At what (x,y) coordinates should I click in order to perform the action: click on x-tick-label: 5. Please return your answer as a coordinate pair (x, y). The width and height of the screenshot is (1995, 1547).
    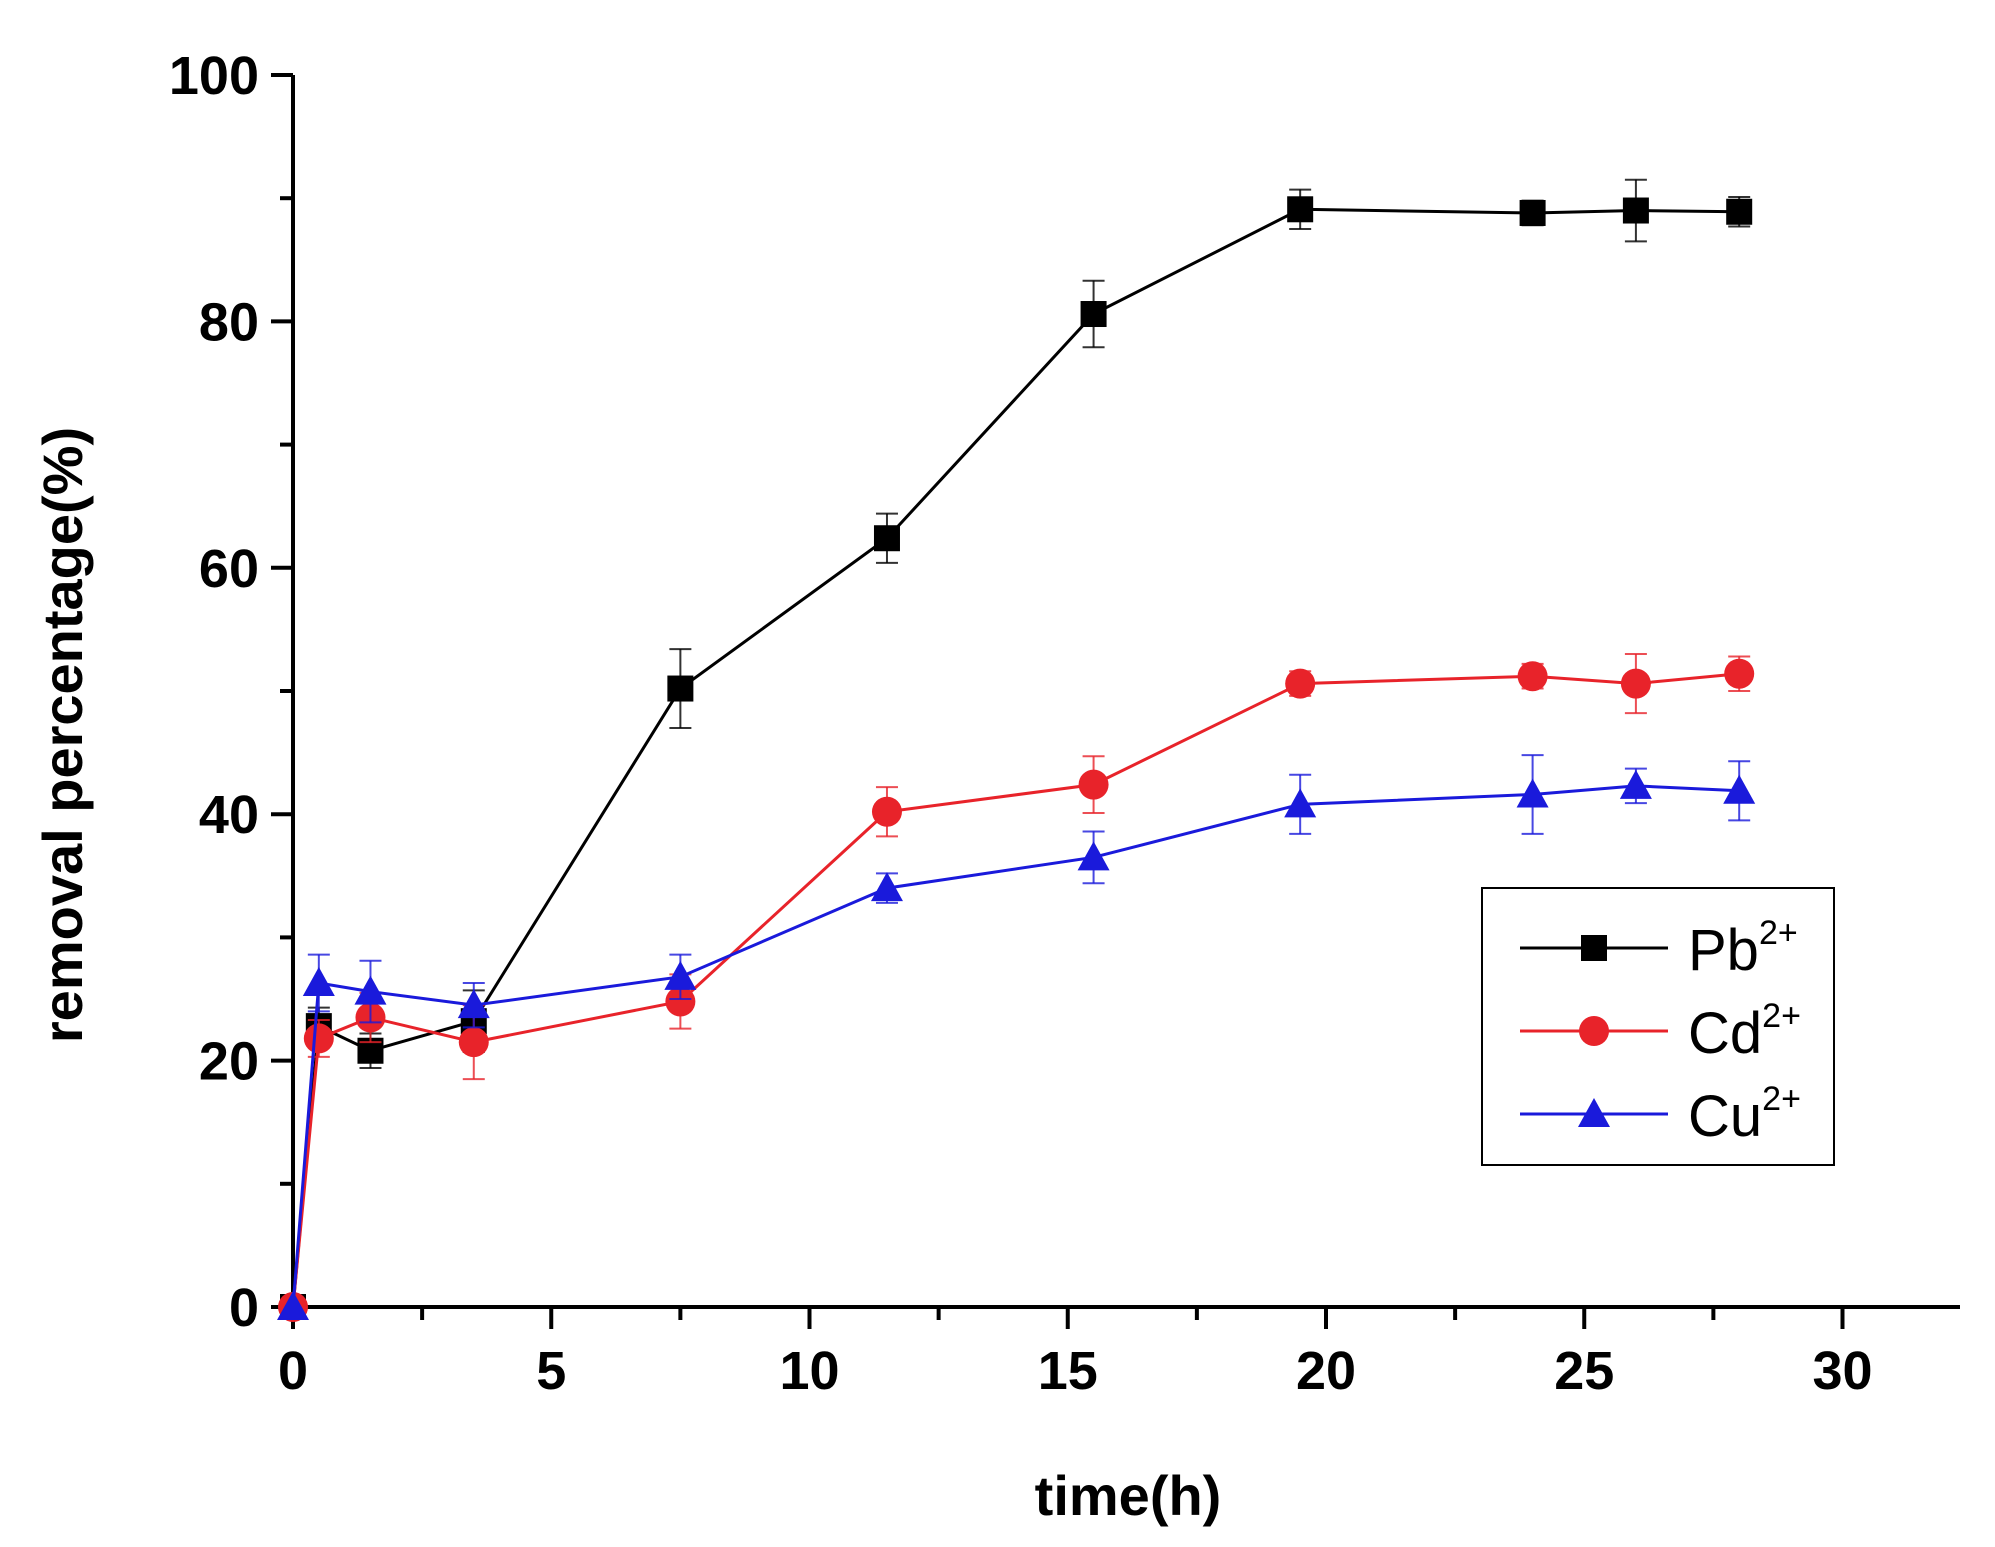
    Looking at the image, I should click on (551, 1371).